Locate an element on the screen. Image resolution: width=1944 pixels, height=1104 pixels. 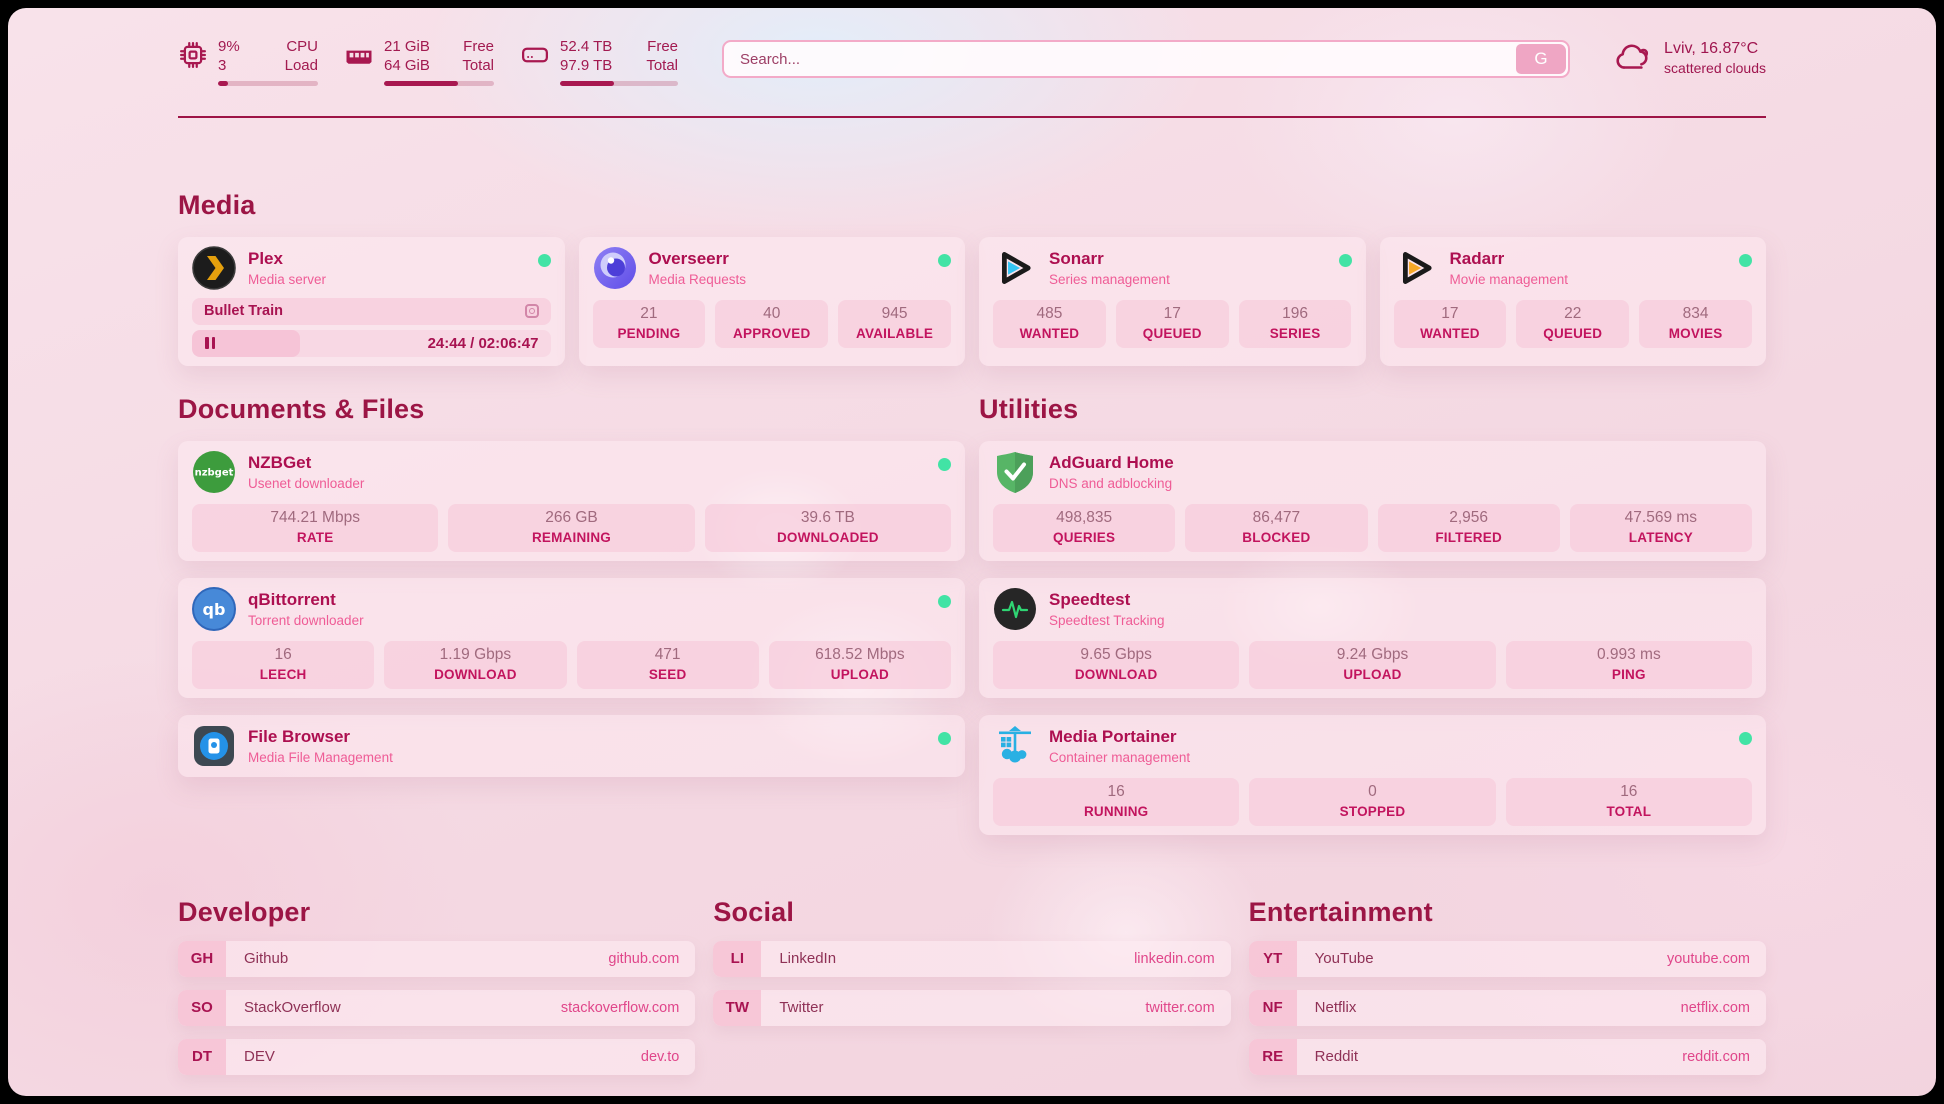
memory-total-value: 64 GiB is located at coordinates (407, 65).